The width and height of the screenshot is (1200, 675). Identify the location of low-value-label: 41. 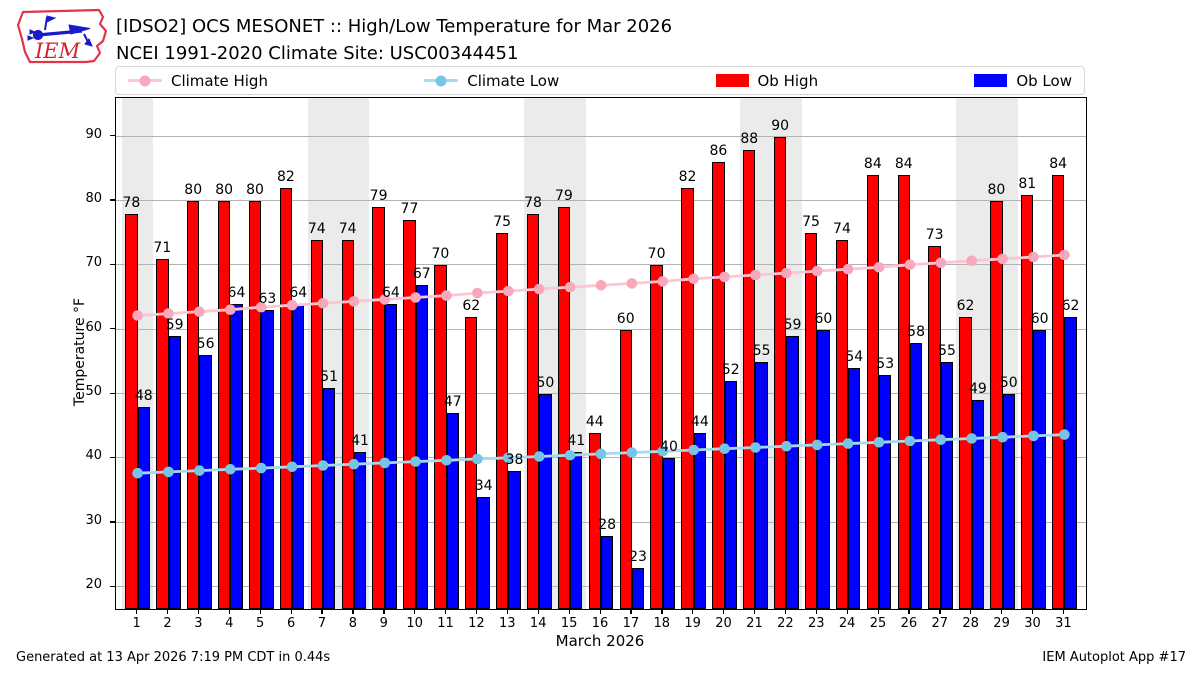
(360, 440).